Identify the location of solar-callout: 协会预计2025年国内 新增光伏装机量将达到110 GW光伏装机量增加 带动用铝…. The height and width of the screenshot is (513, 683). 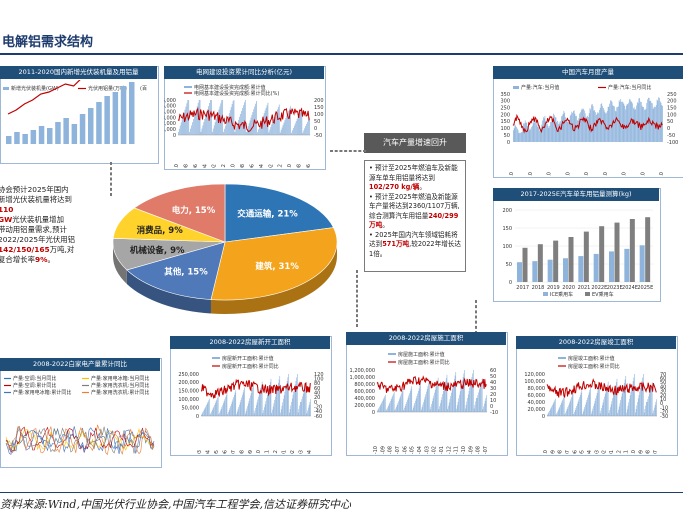
(39, 224).